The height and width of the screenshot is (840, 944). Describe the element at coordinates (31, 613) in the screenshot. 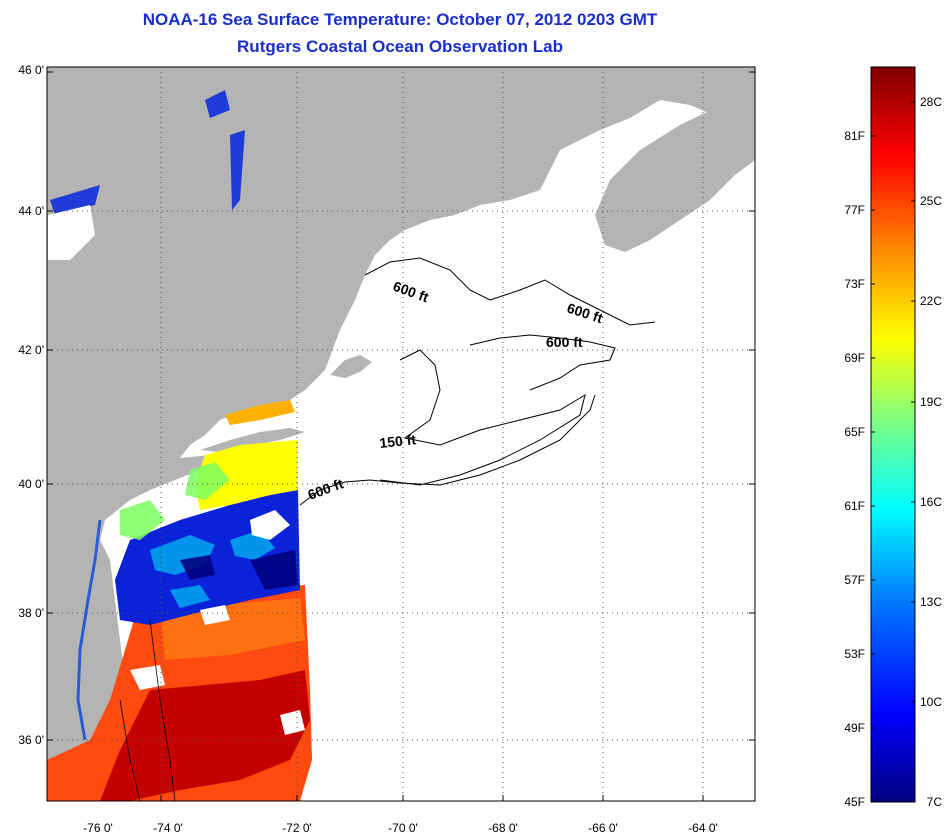

I see `lat-label: 38 0'` at that location.